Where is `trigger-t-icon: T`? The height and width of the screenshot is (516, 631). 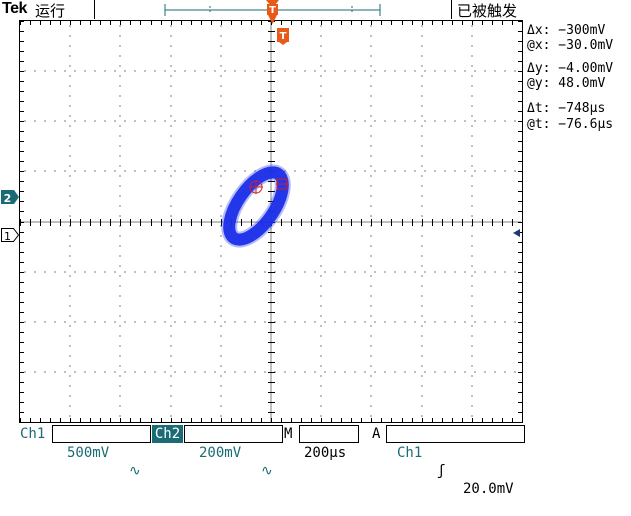 trigger-t-icon: T is located at coordinates (272, 12).